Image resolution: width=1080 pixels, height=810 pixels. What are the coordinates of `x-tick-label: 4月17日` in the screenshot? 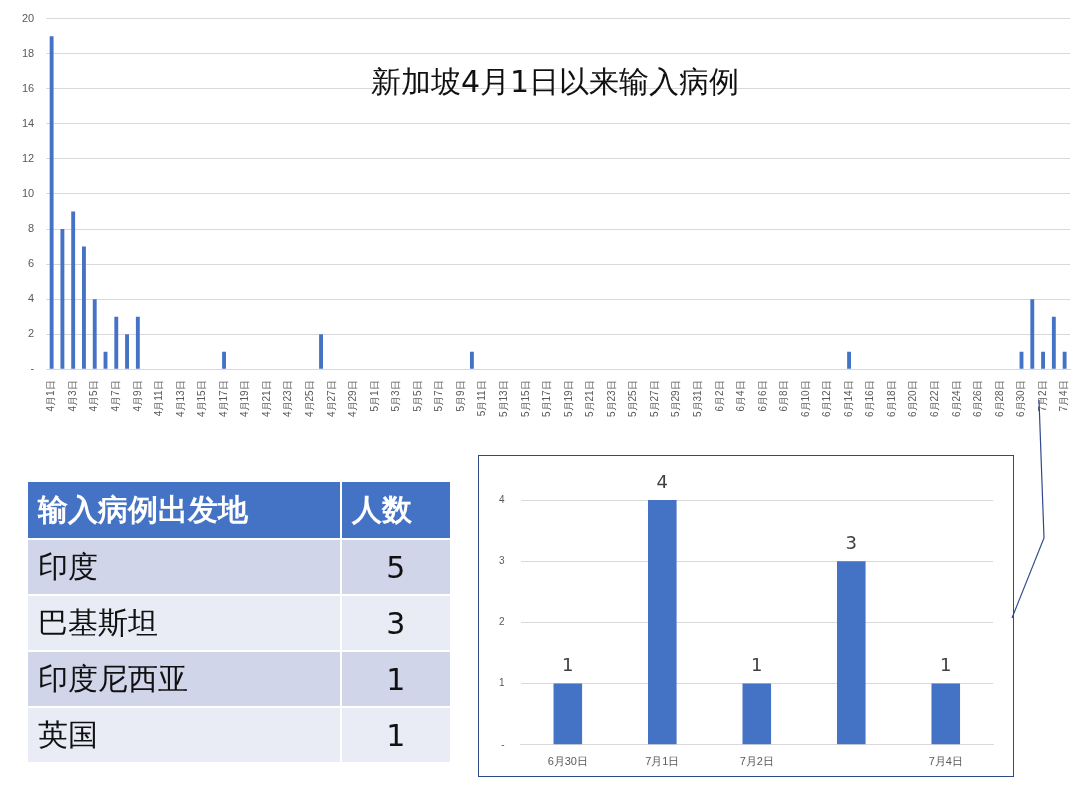 It's located at (223, 398).